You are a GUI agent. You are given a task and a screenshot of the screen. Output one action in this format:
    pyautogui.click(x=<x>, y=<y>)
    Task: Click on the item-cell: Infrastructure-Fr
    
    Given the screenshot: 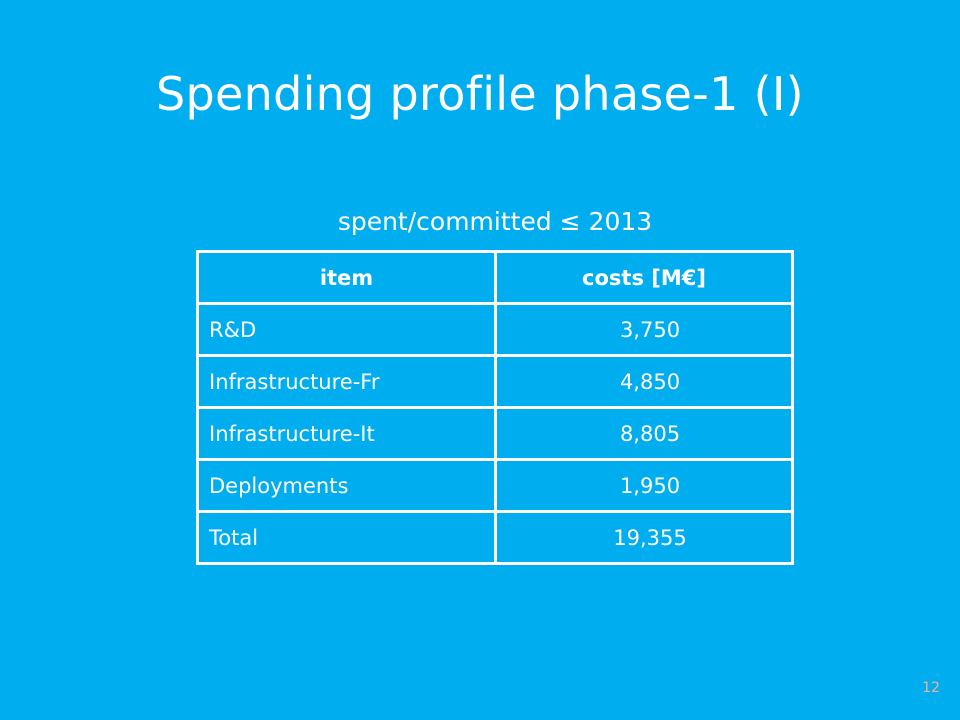 What is the action you would take?
    pyautogui.click(x=346, y=381)
    